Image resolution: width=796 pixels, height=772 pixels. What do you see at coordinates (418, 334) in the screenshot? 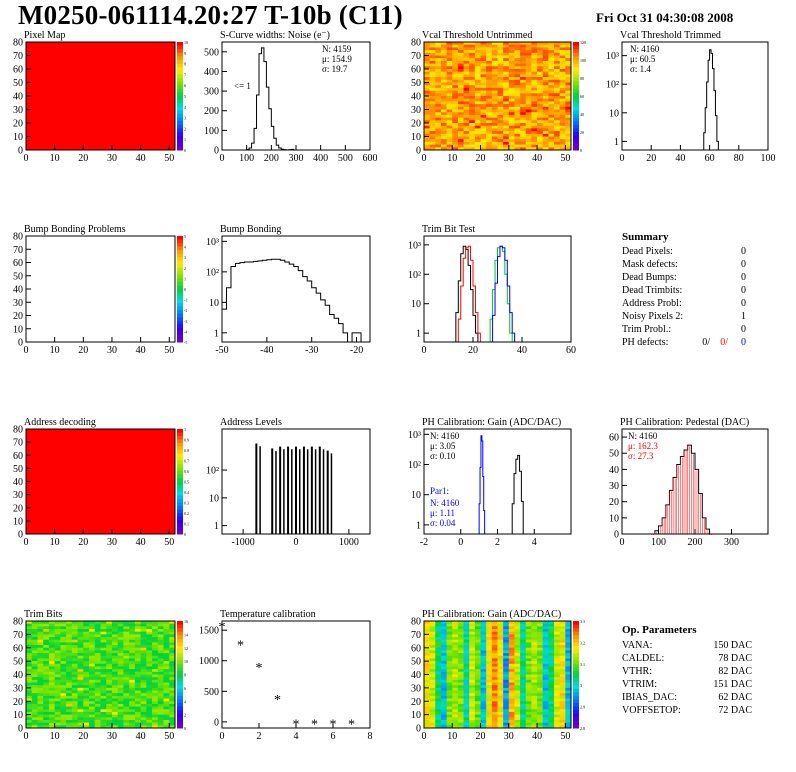
I see `y-tick-label: 1` at bounding box center [418, 334].